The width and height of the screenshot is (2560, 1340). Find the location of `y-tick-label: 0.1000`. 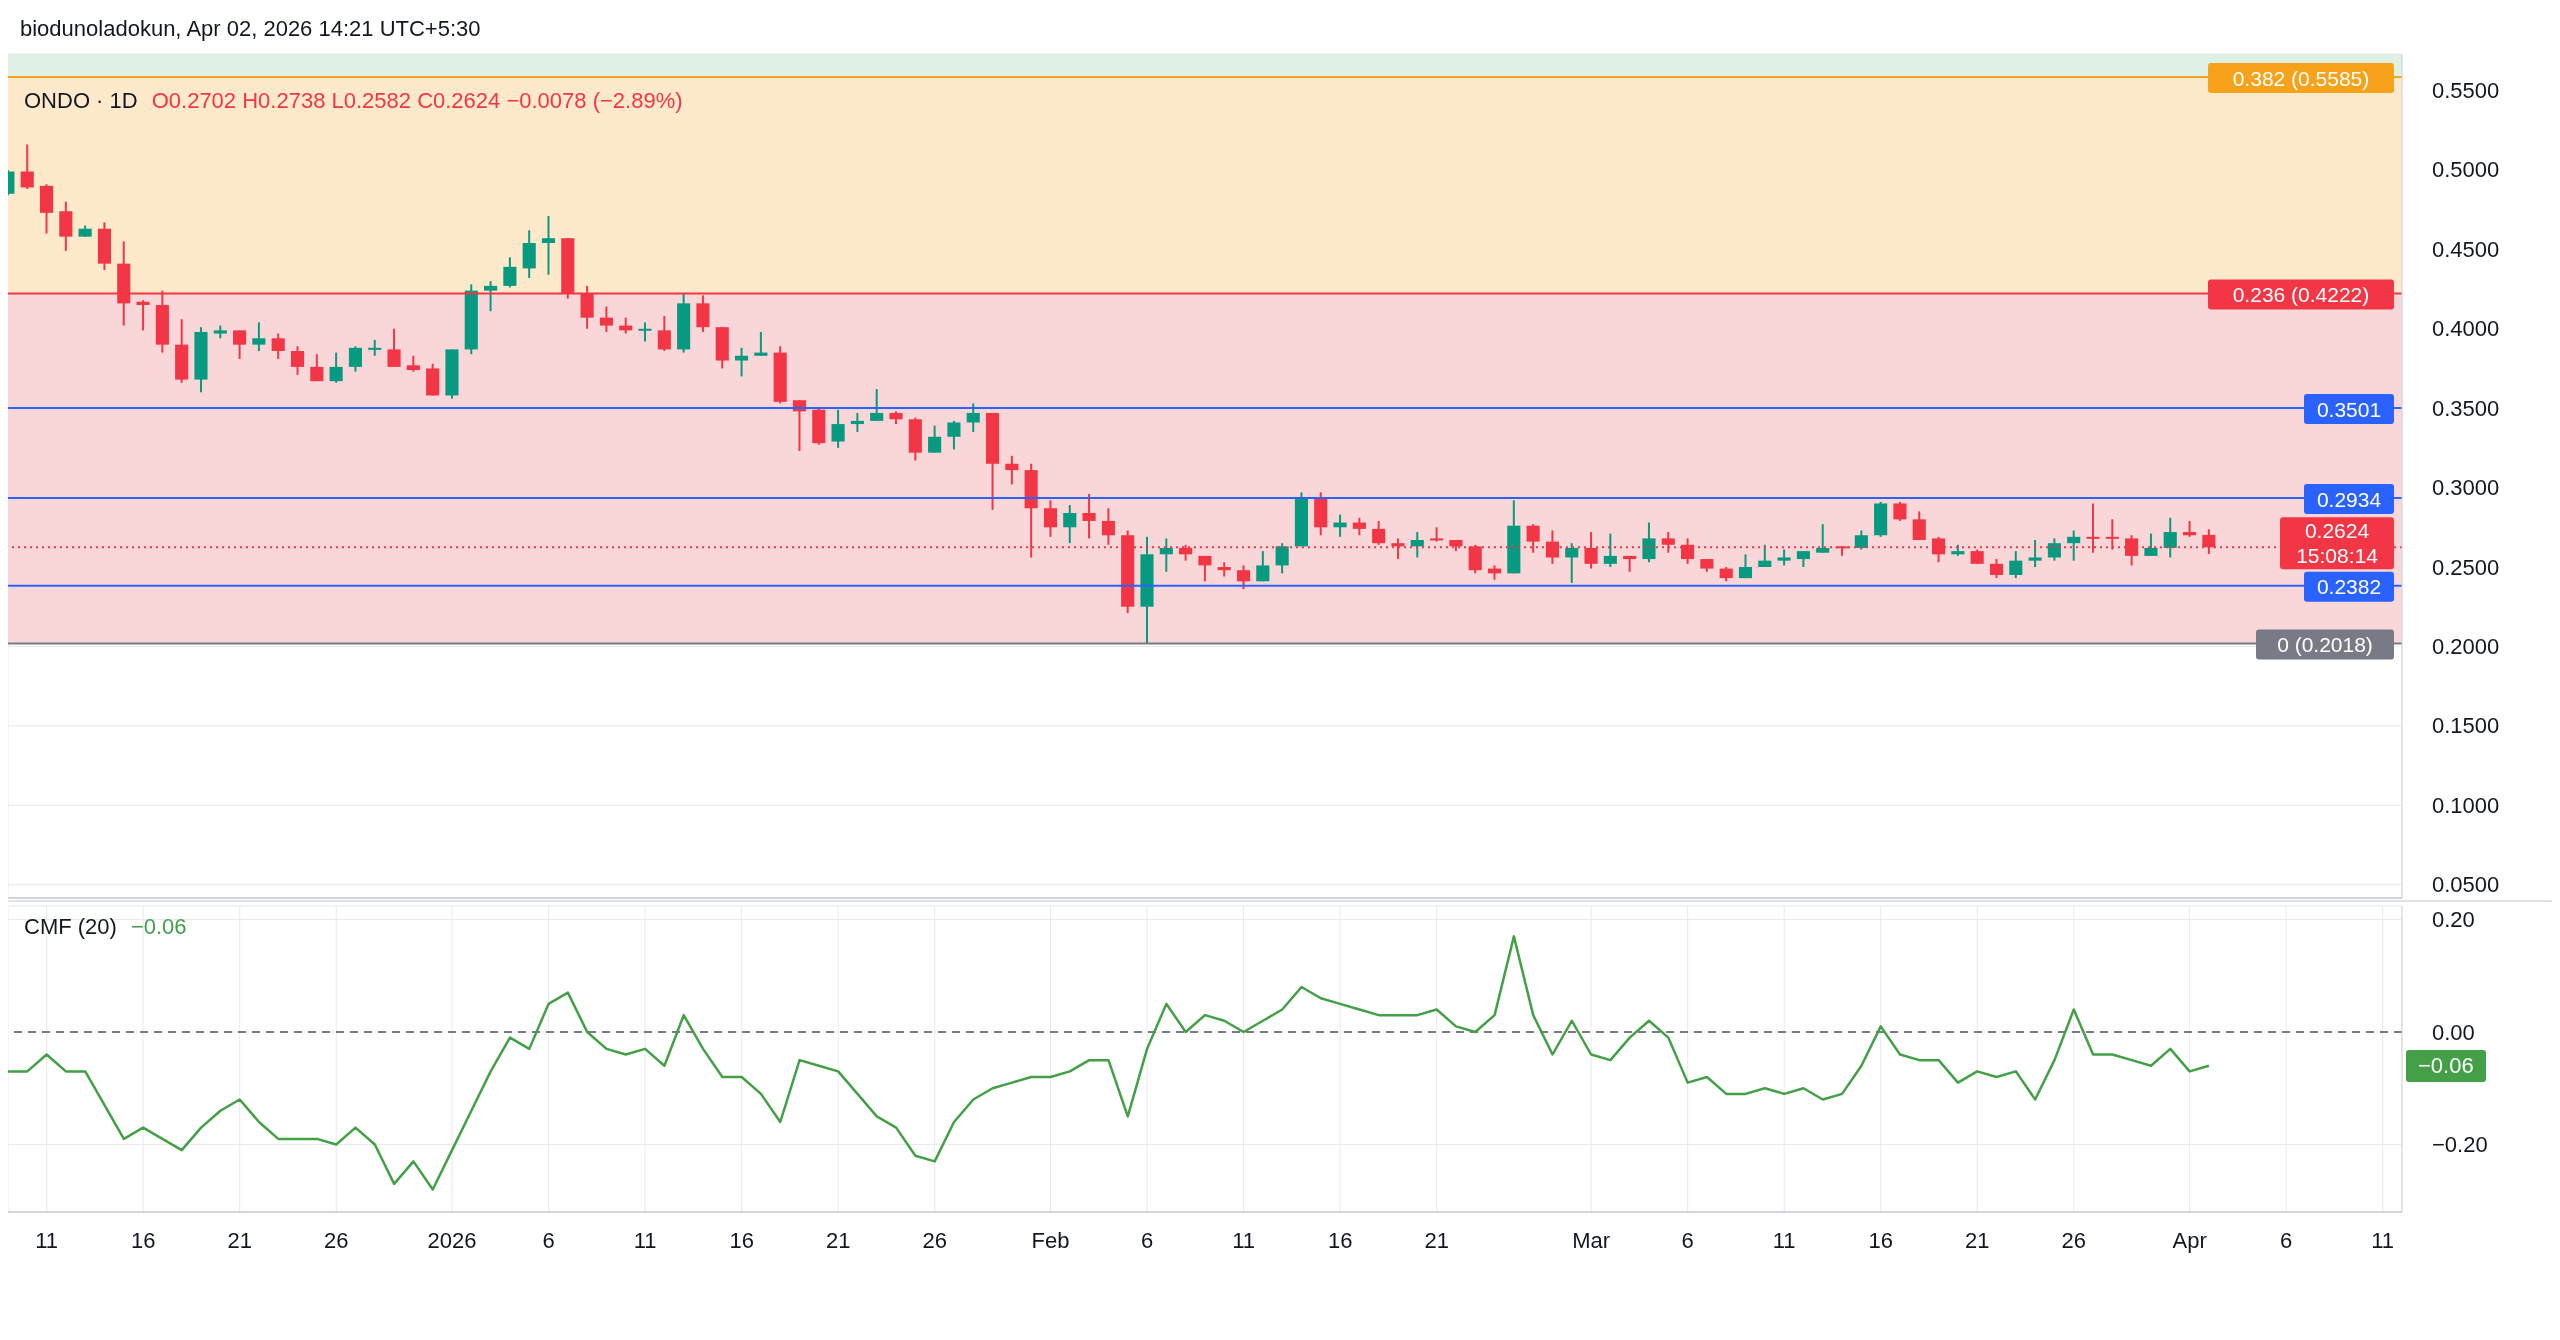

y-tick-label: 0.1000 is located at coordinates (2466, 805).